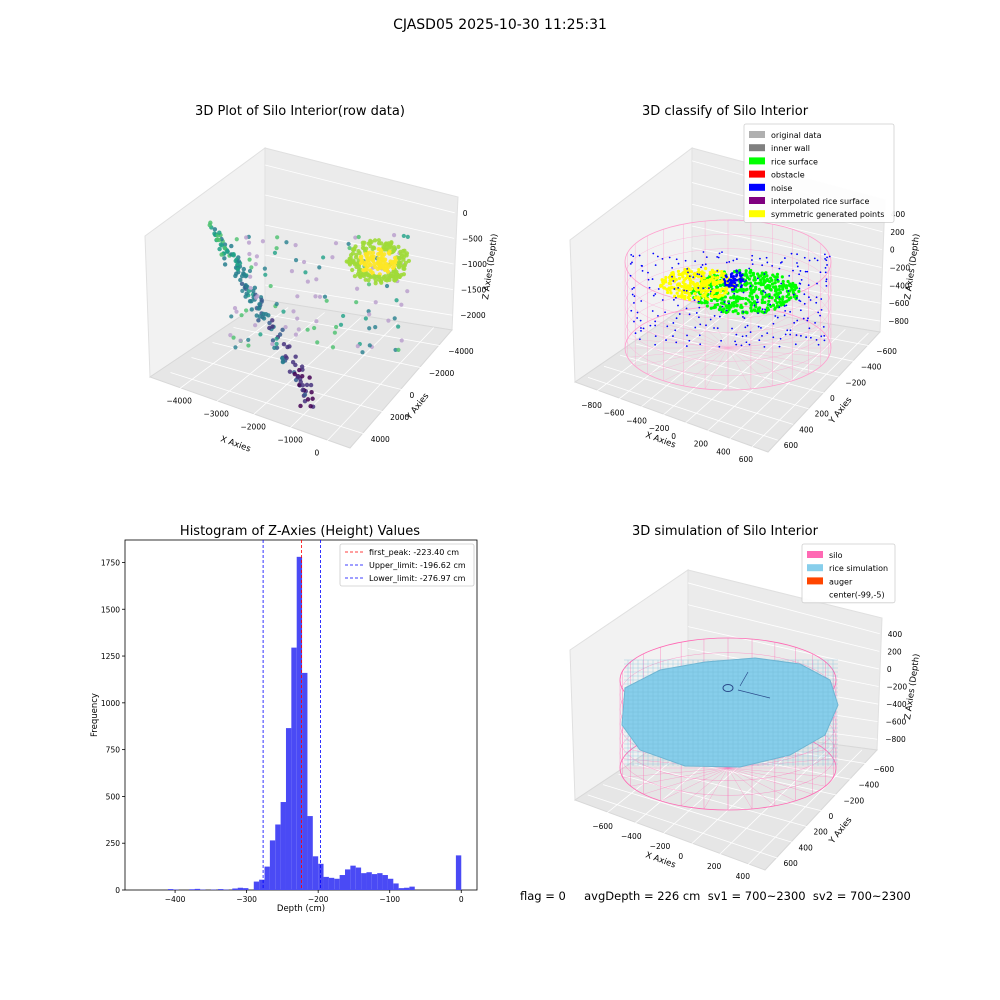  I want to click on x-tick-label: −200, so click(318, 899).